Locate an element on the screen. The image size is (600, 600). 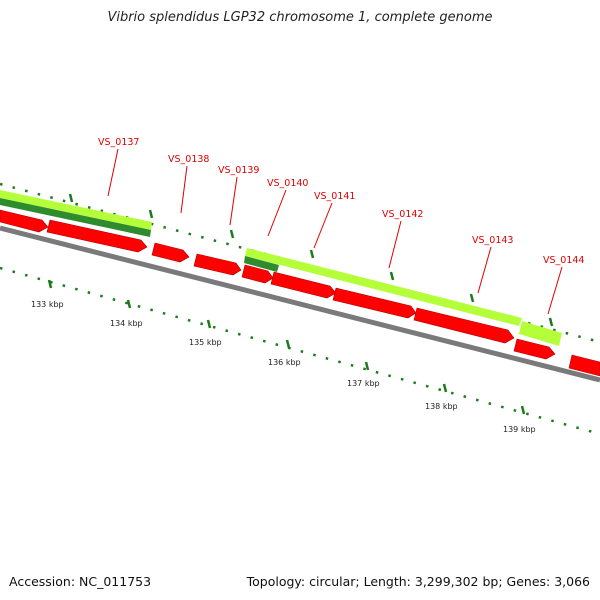
gene-label-vs-0138: VS_0138 is located at coordinates (188, 159).